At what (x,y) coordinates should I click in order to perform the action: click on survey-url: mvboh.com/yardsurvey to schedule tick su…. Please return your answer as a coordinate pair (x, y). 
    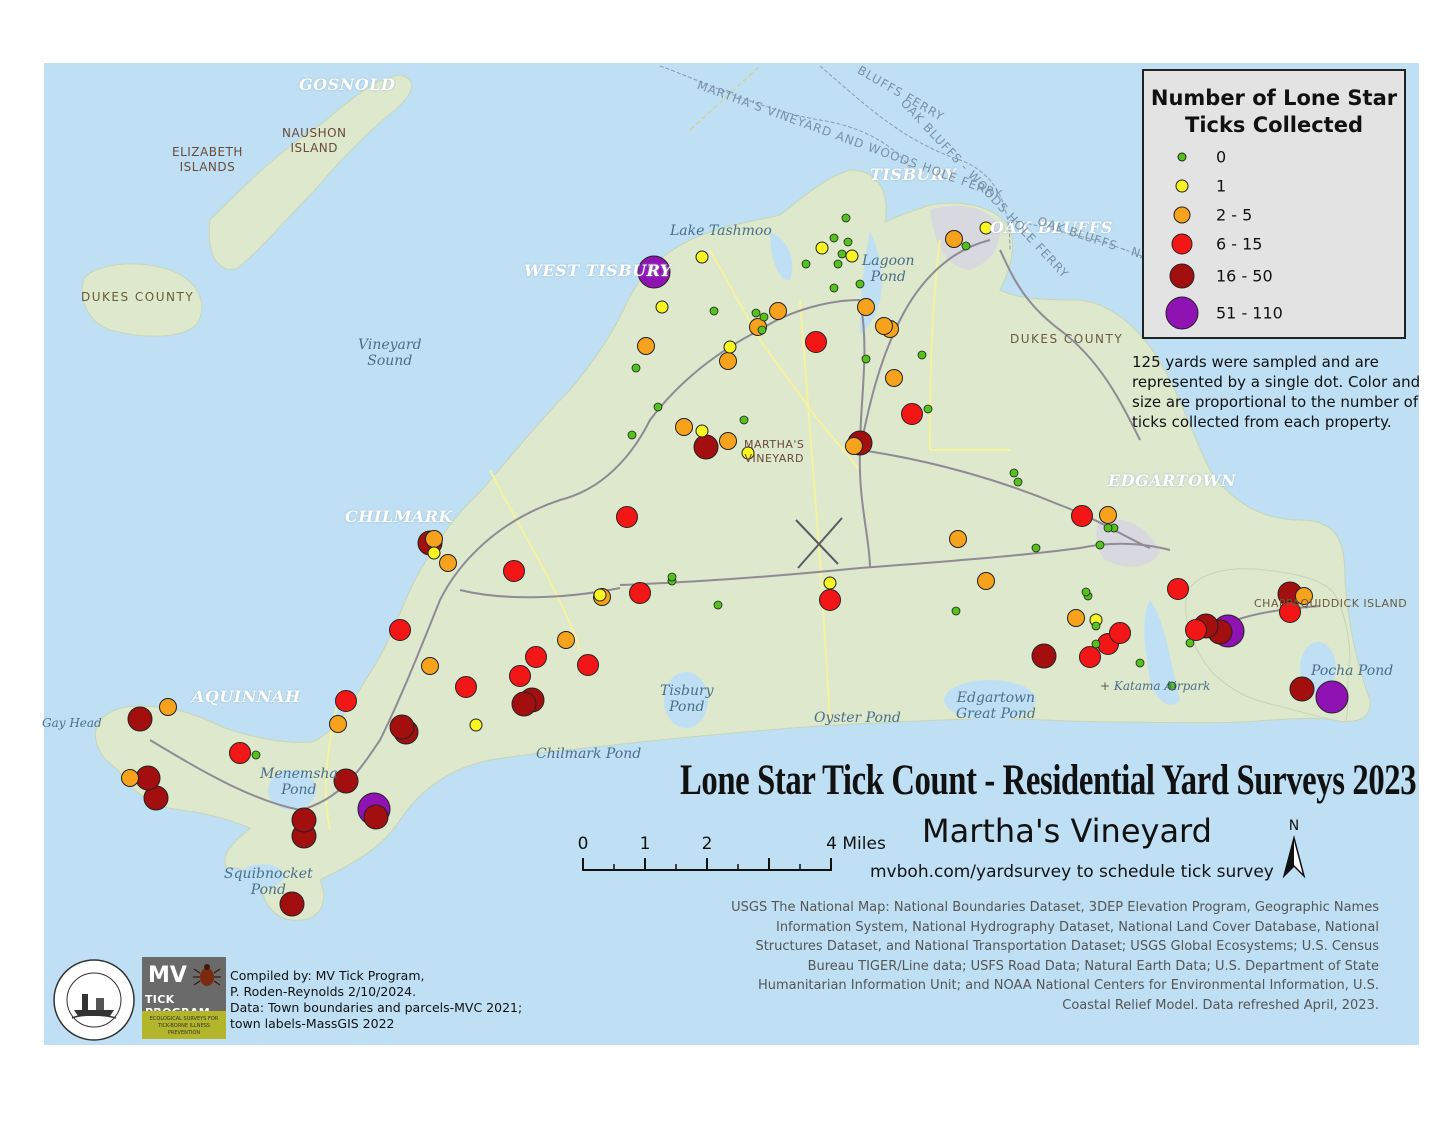
    Looking at the image, I should click on (1072, 872).